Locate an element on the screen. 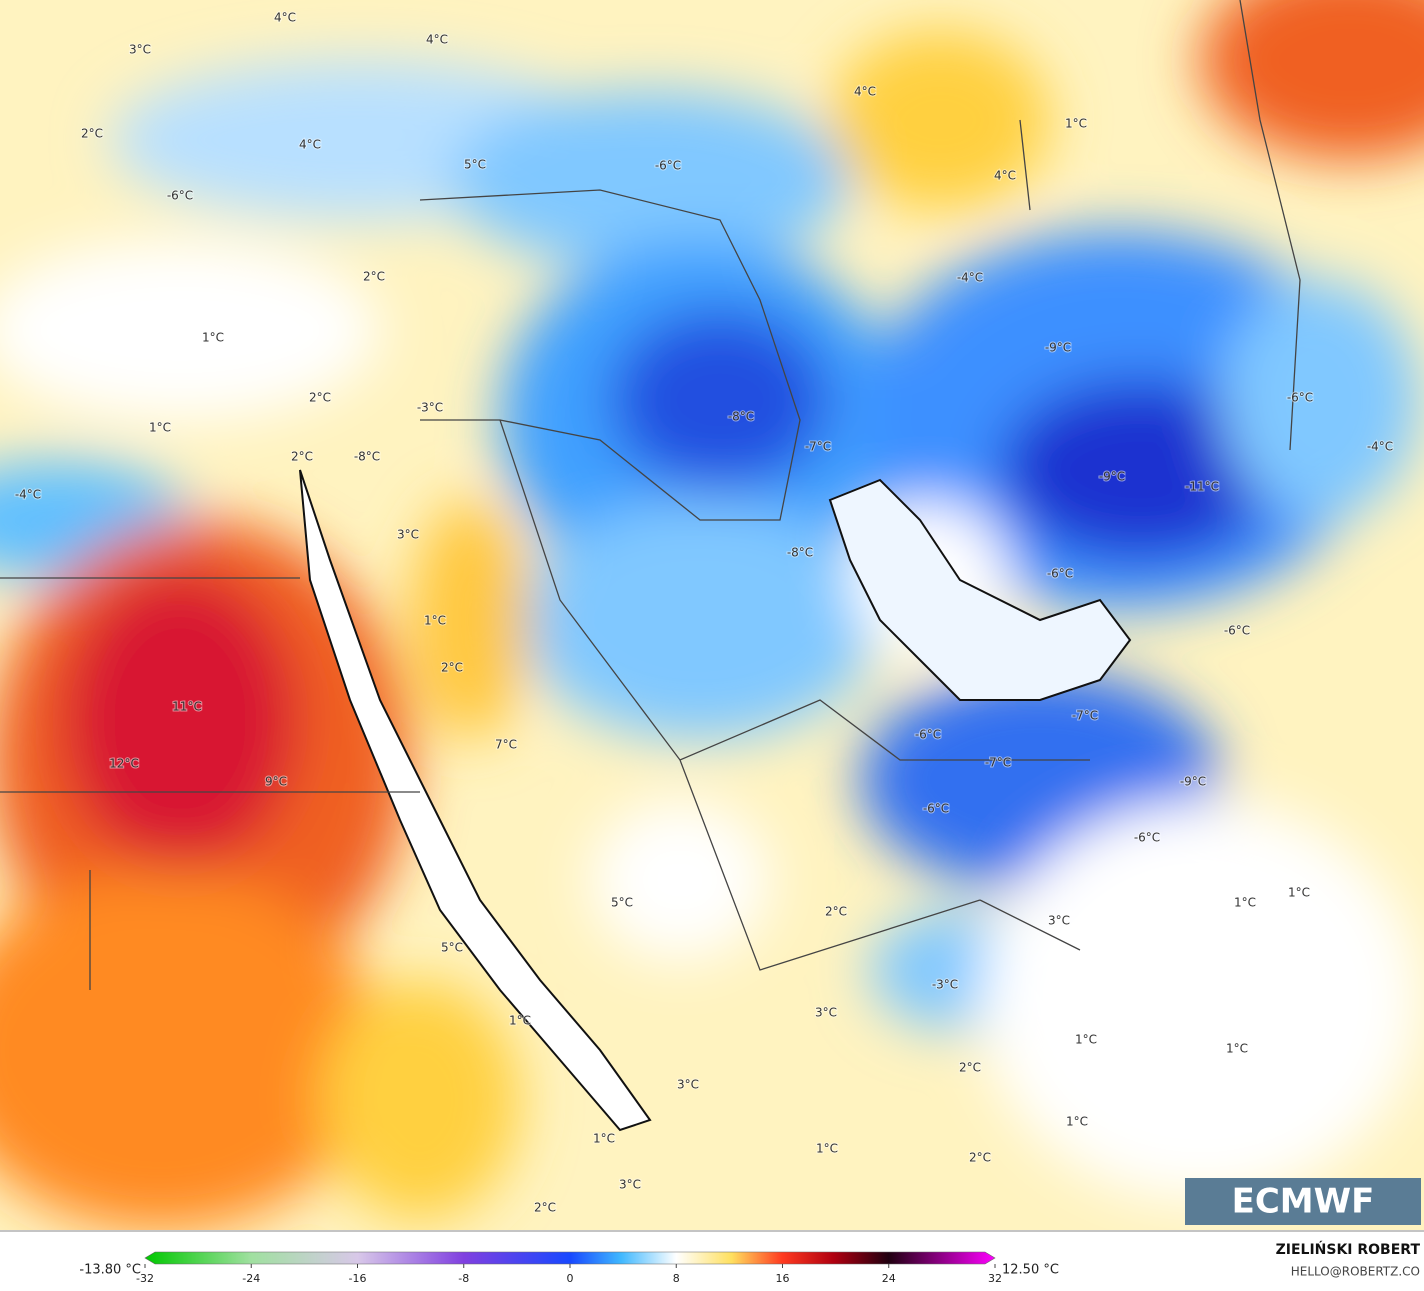  logo: ECMWF is located at coordinates (1303, 1202).